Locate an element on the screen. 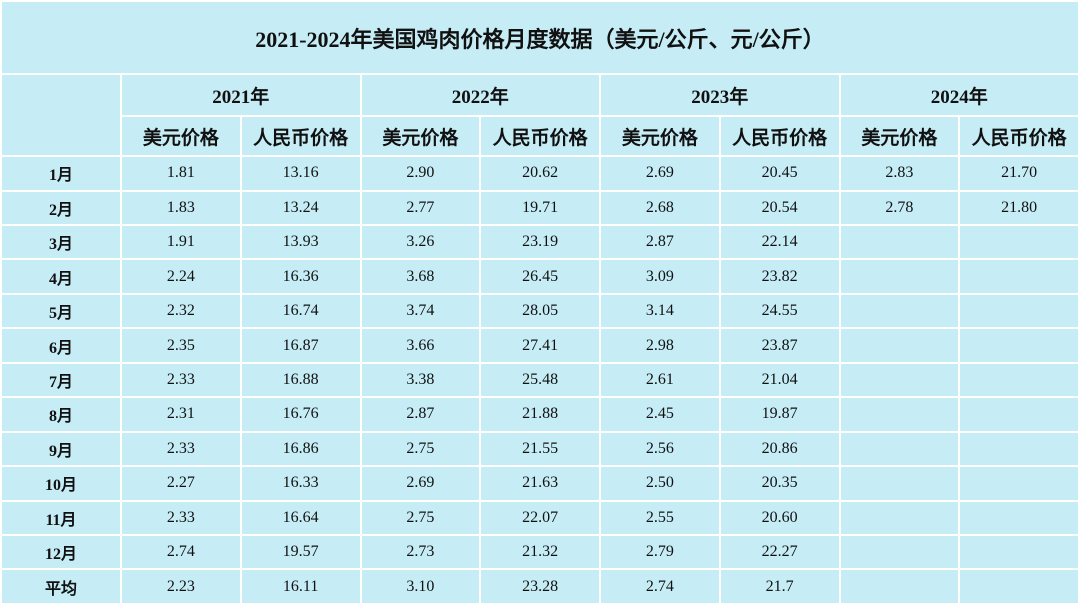 This screenshot has height=605, width=1080. price-cell: 22.27 is located at coordinates (779, 552).